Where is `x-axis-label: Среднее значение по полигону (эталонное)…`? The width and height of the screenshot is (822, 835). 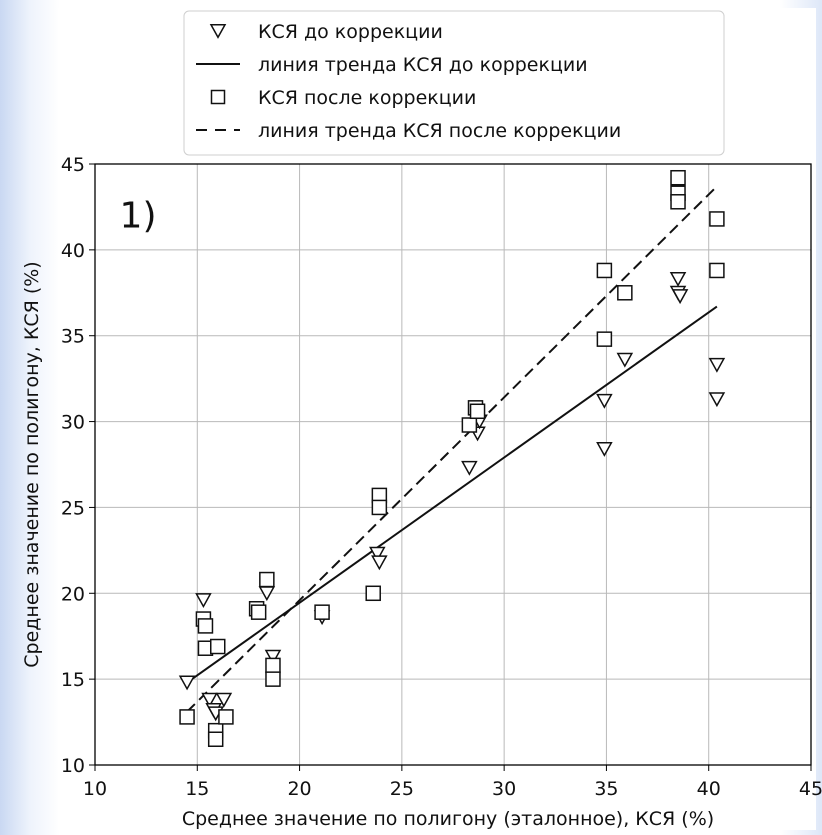 x-axis-label: Среднее значение по полигону (эталонное)… is located at coordinates (448, 819).